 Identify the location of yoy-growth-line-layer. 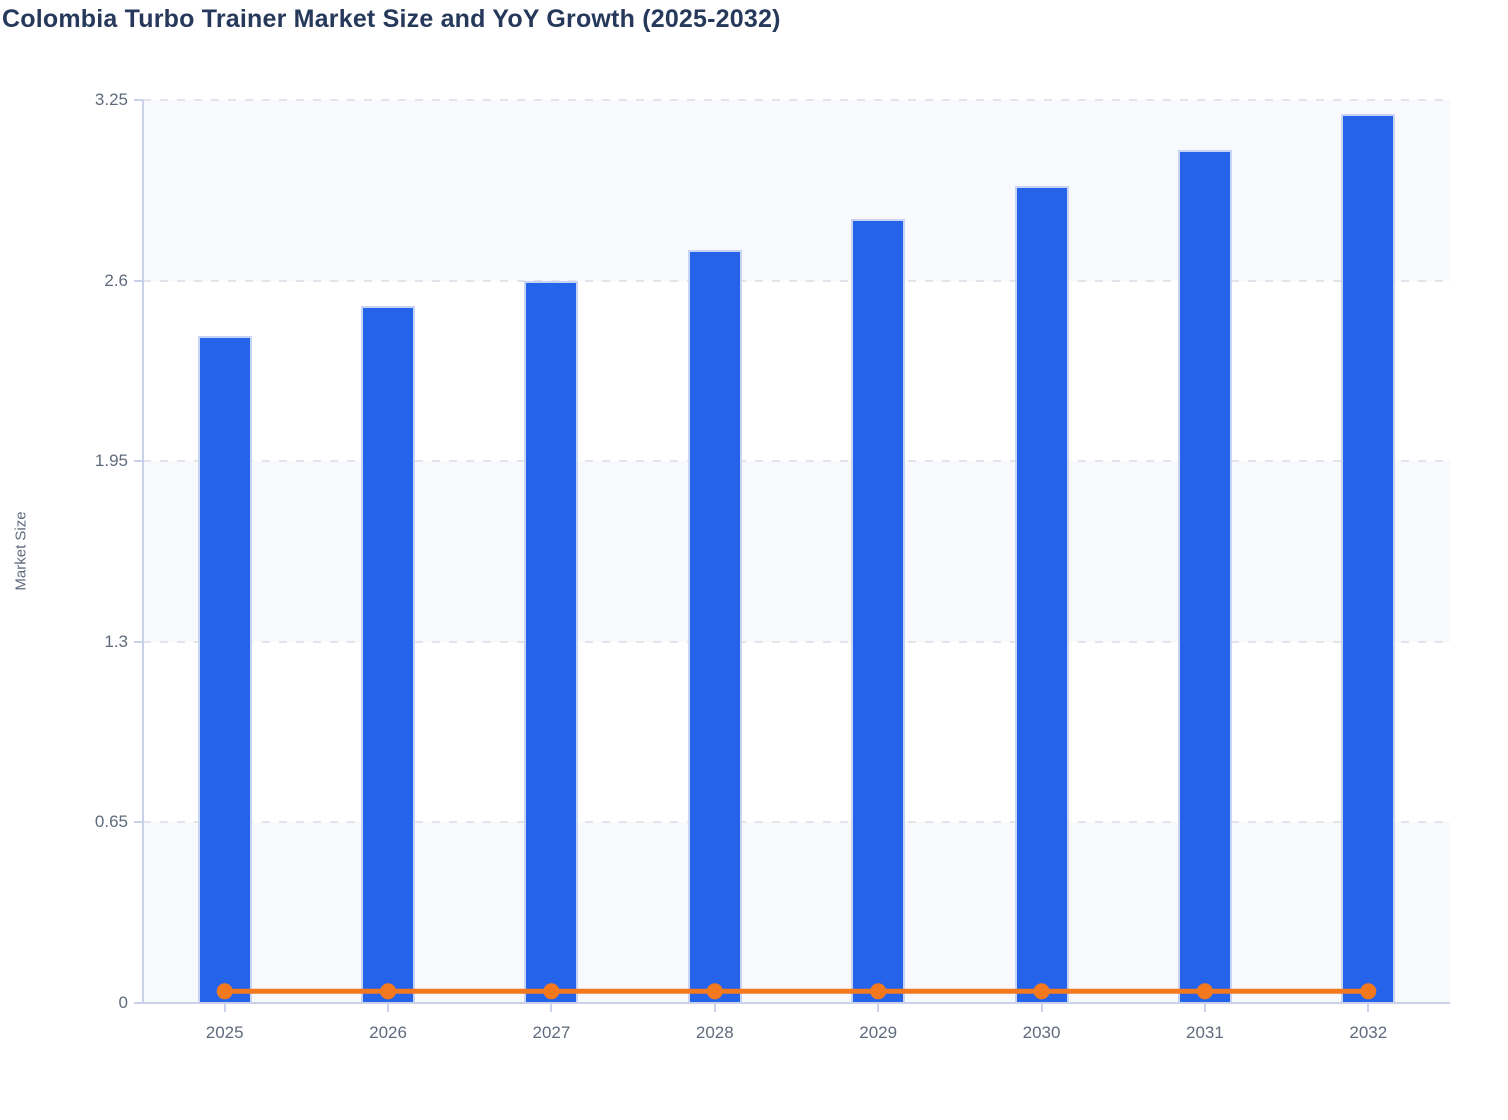
(796, 991).